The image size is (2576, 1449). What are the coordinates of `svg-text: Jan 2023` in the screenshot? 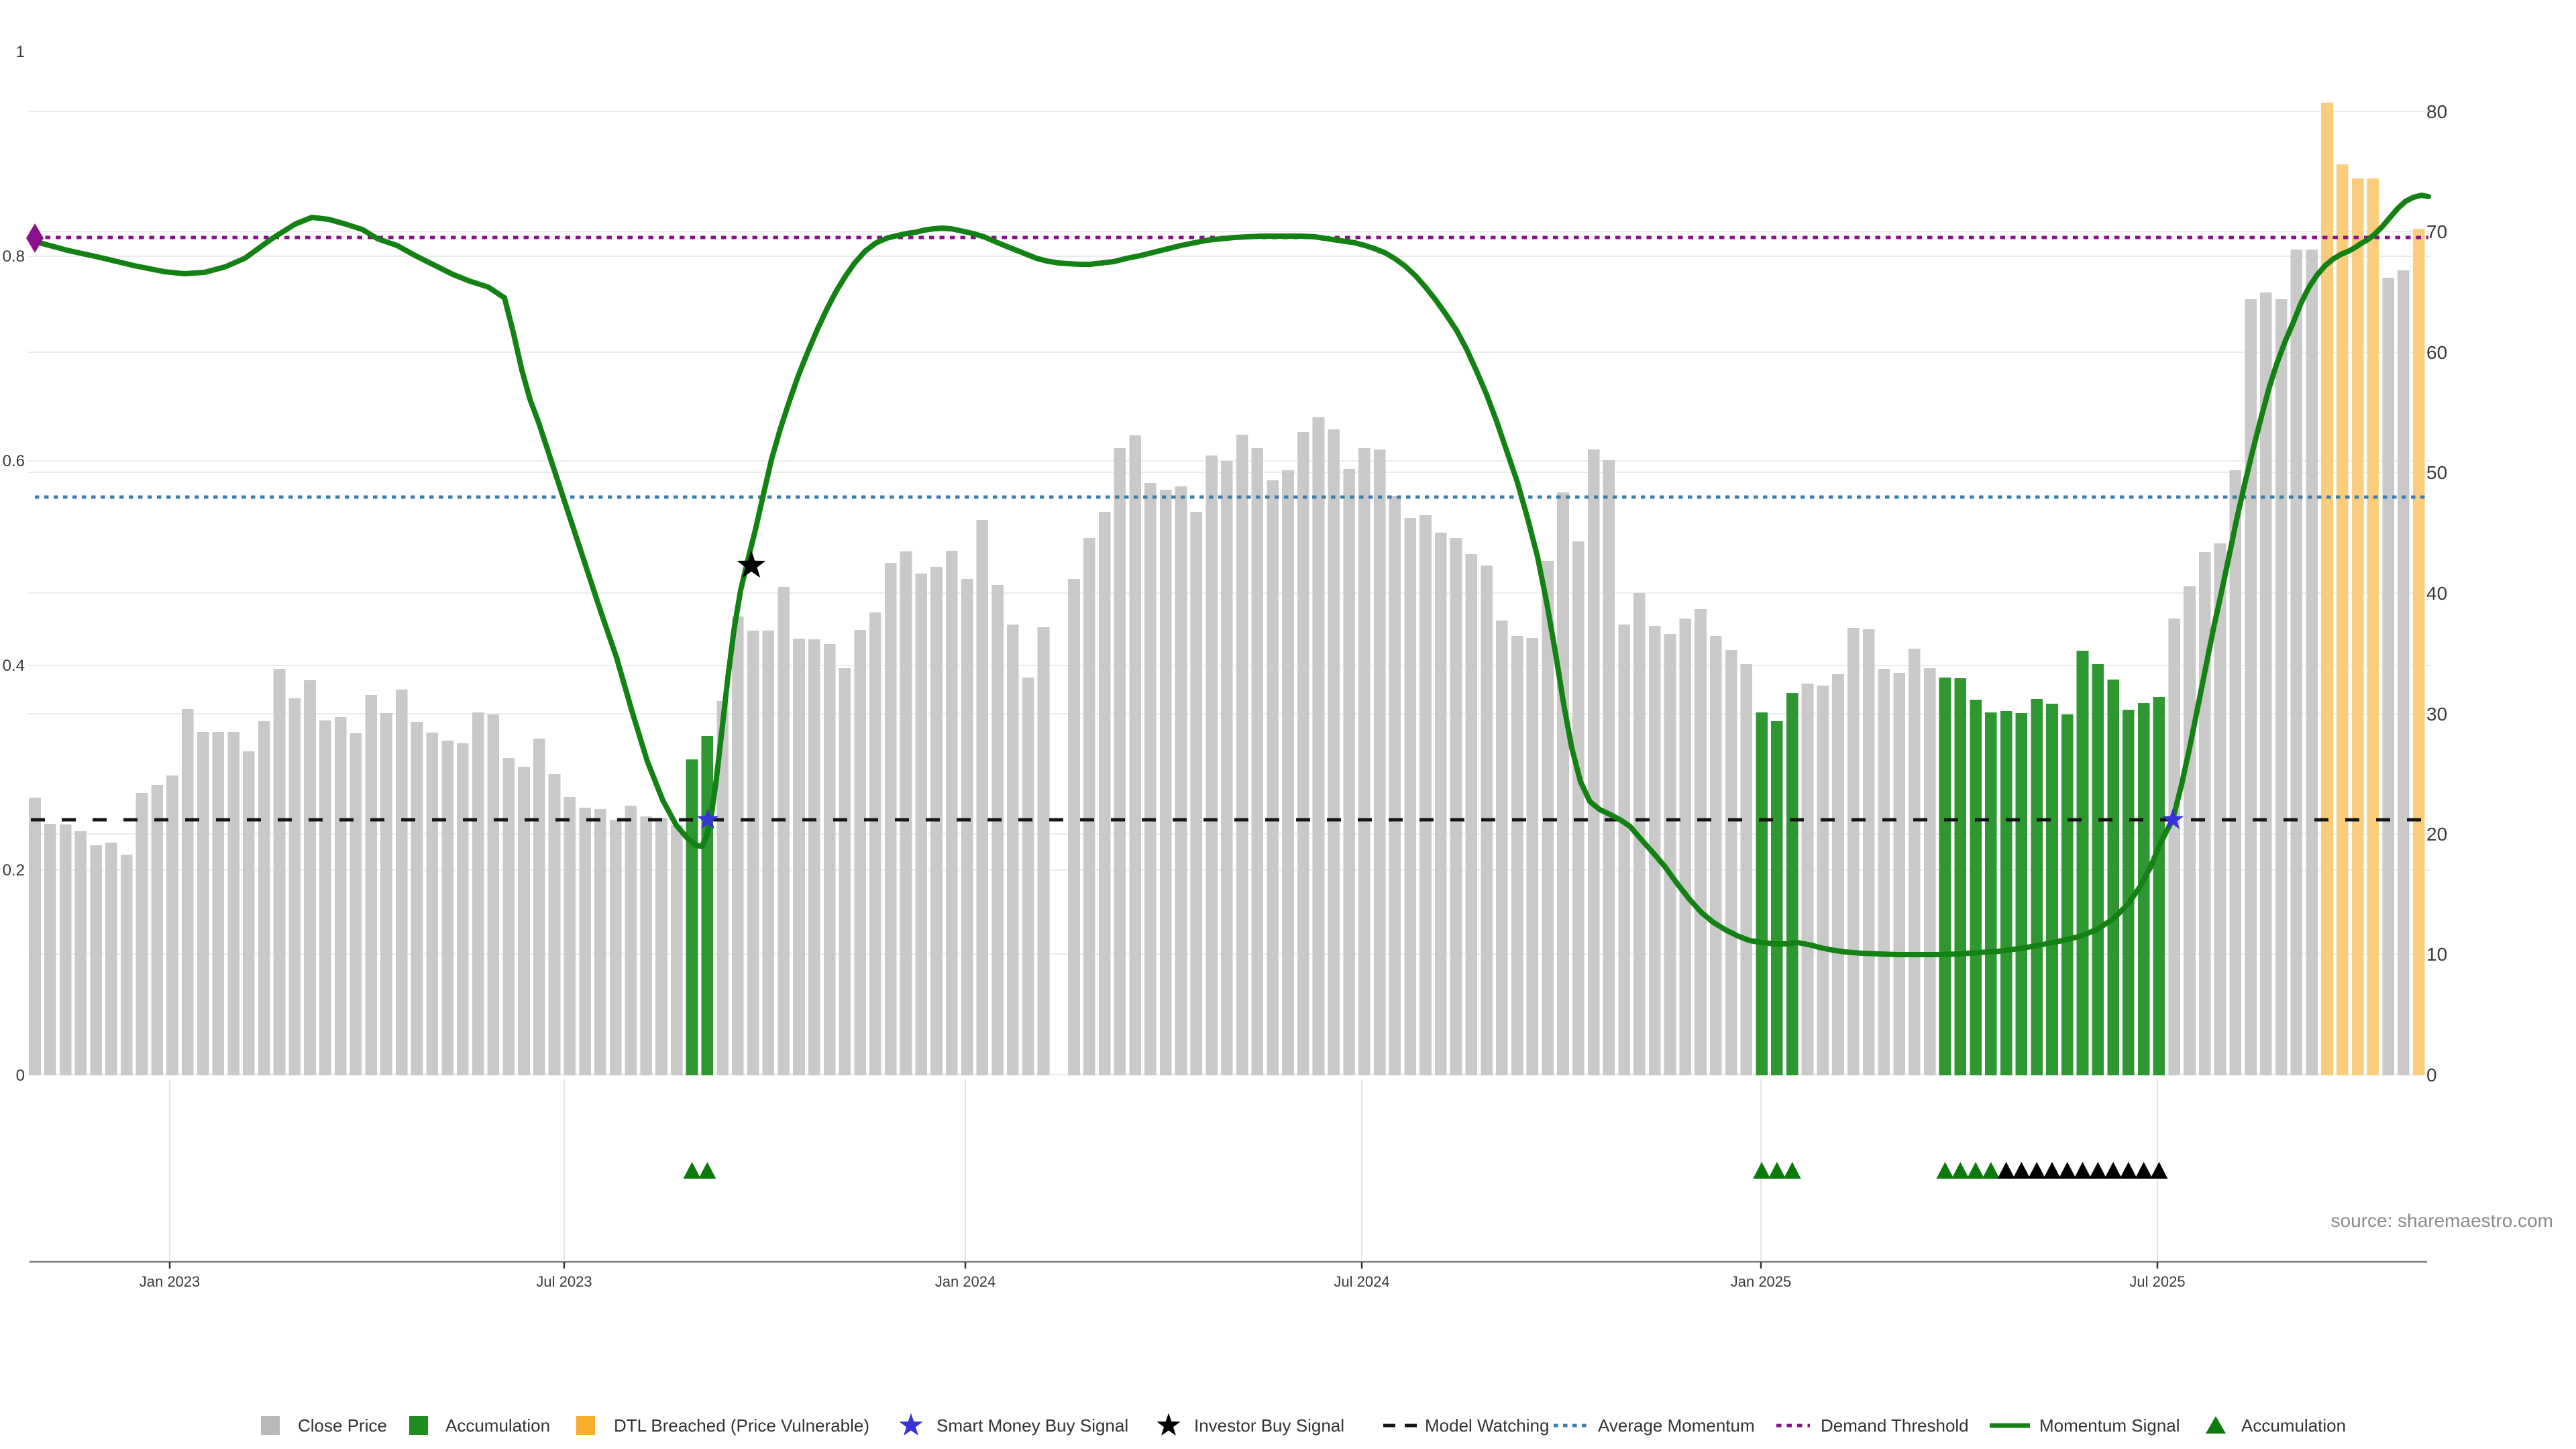 It's located at (170, 1281).